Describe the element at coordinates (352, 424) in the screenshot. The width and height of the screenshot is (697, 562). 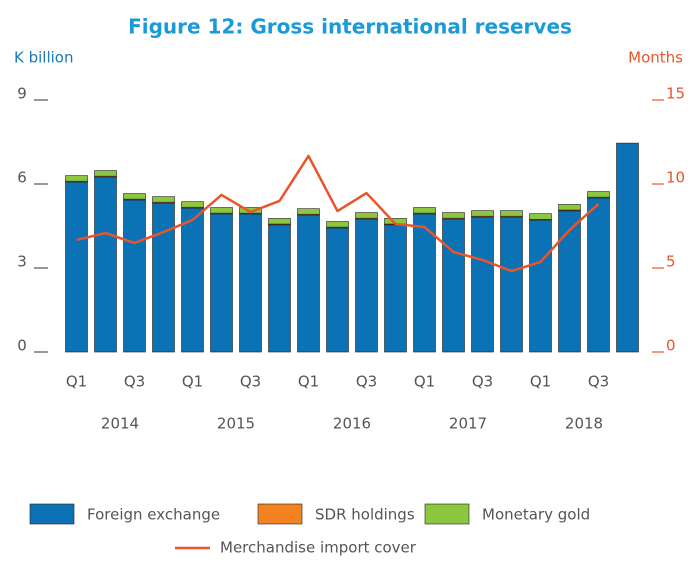
I see `year-label: 2016` at that location.